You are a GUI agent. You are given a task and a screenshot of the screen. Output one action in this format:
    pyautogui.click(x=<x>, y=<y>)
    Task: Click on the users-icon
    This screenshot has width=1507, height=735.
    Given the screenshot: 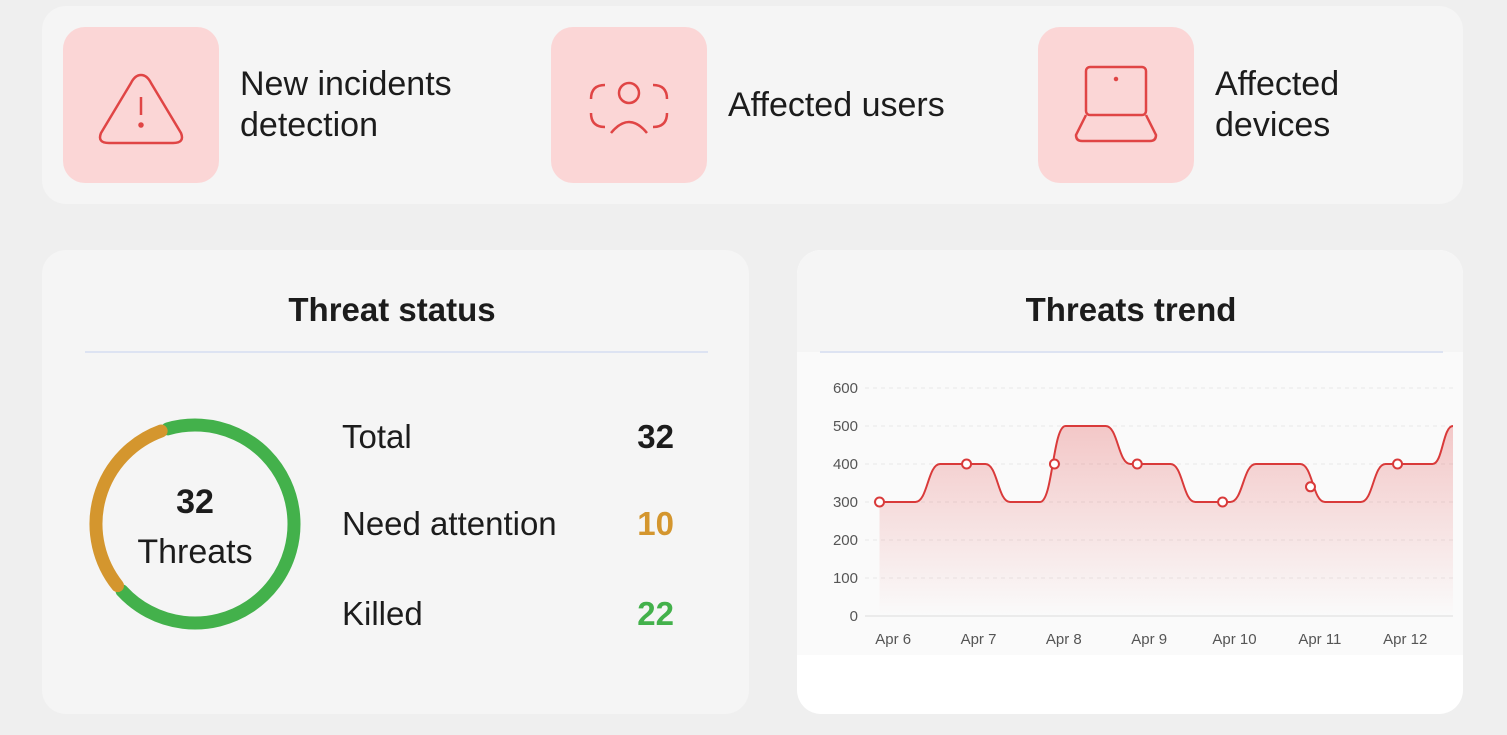 What is the action you would take?
    pyautogui.click(x=629, y=105)
    